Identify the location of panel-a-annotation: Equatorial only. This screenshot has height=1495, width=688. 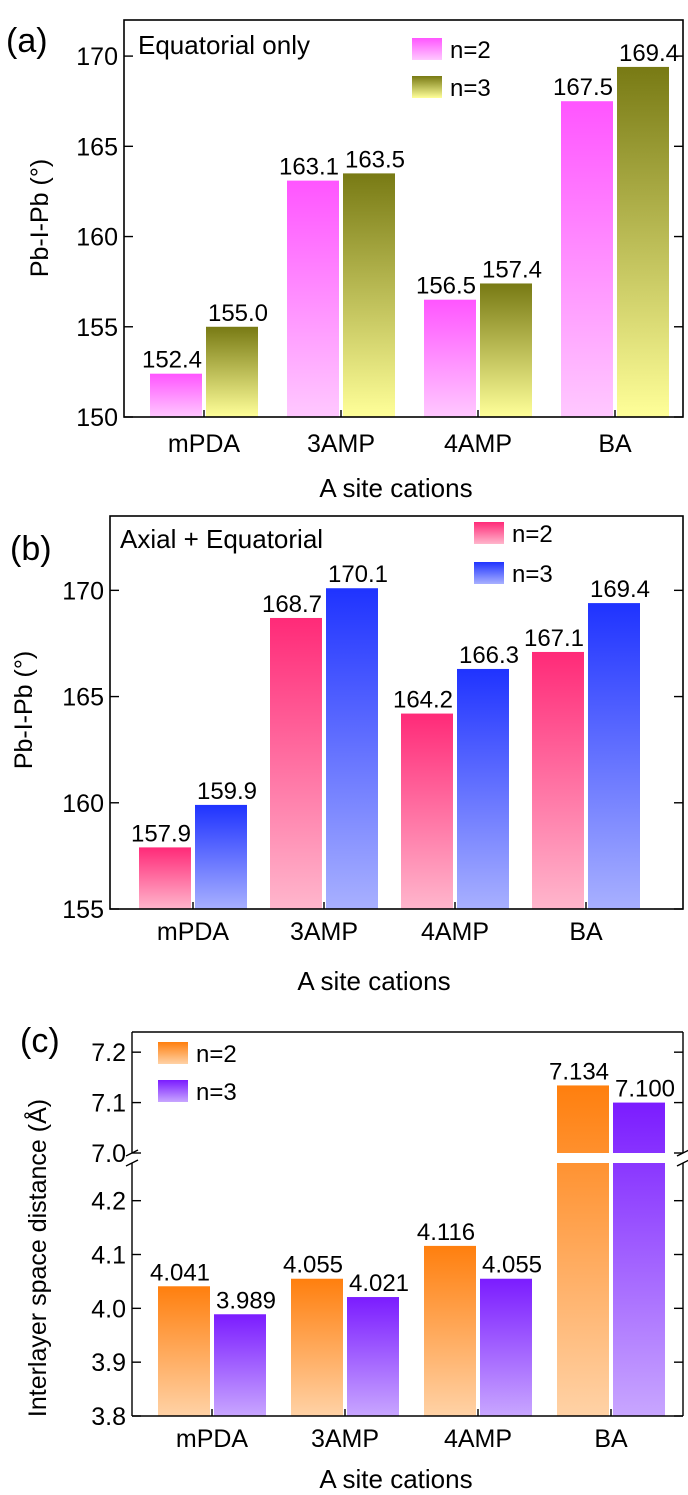
(224, 45).